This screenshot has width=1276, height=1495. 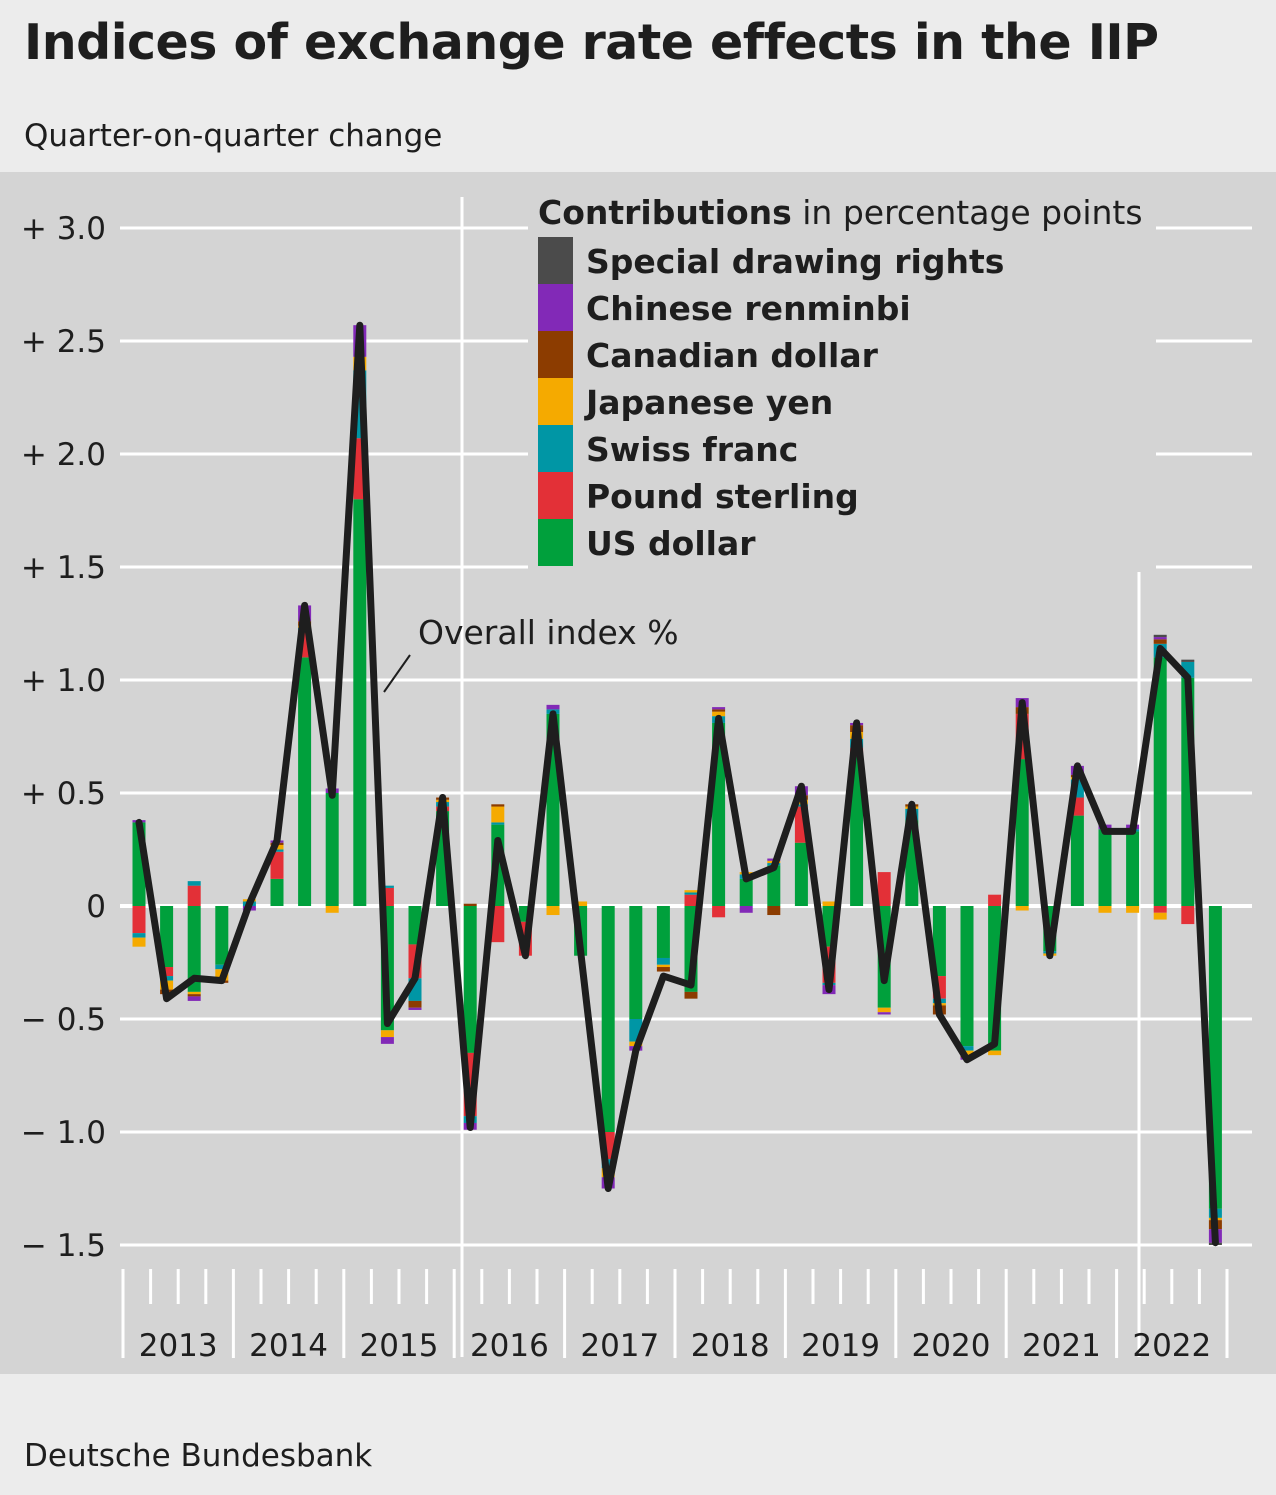 What do you see at coordinates (63, 568) in the screenshot?
I see `y-tick-label: + 1.5` at bounding box center [63, 568].